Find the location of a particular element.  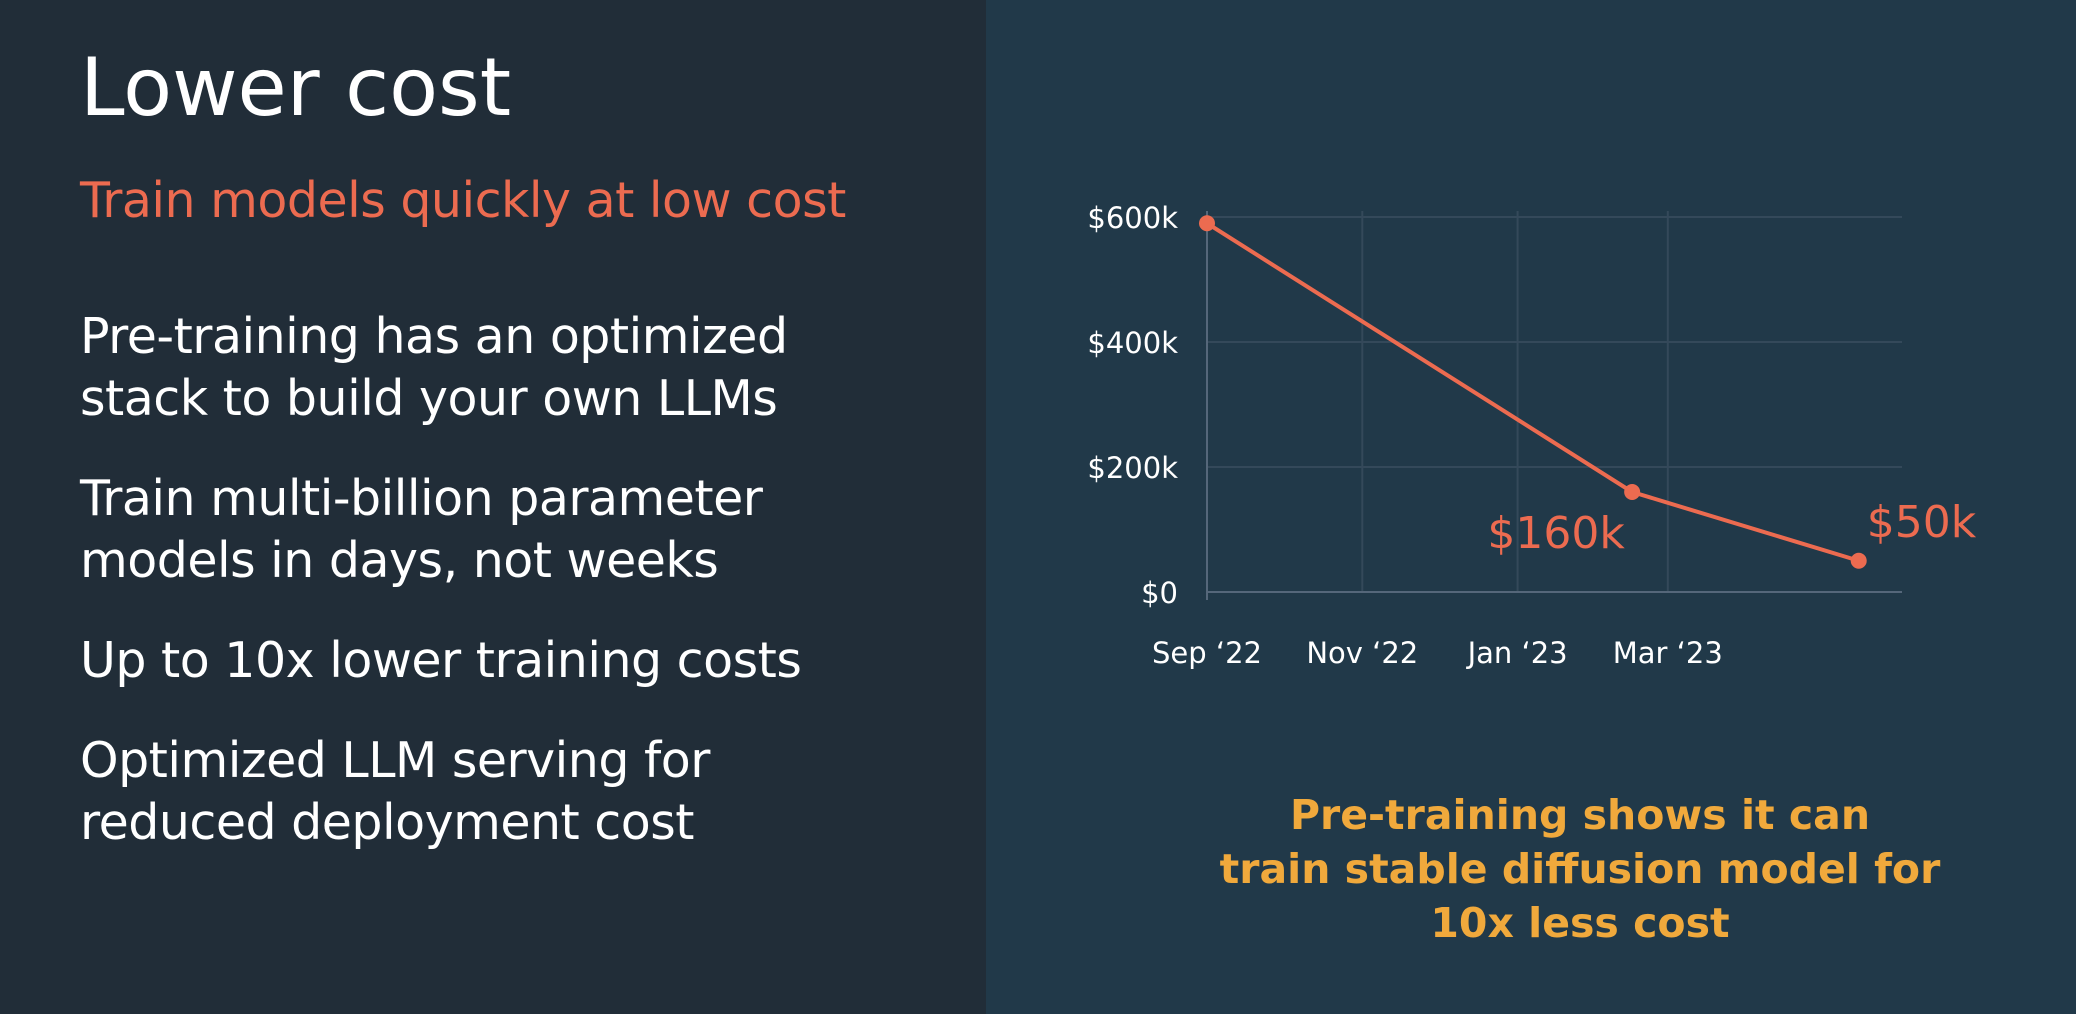

caption-line: Pre-training shows it can is located at coordinates (1580, 815).